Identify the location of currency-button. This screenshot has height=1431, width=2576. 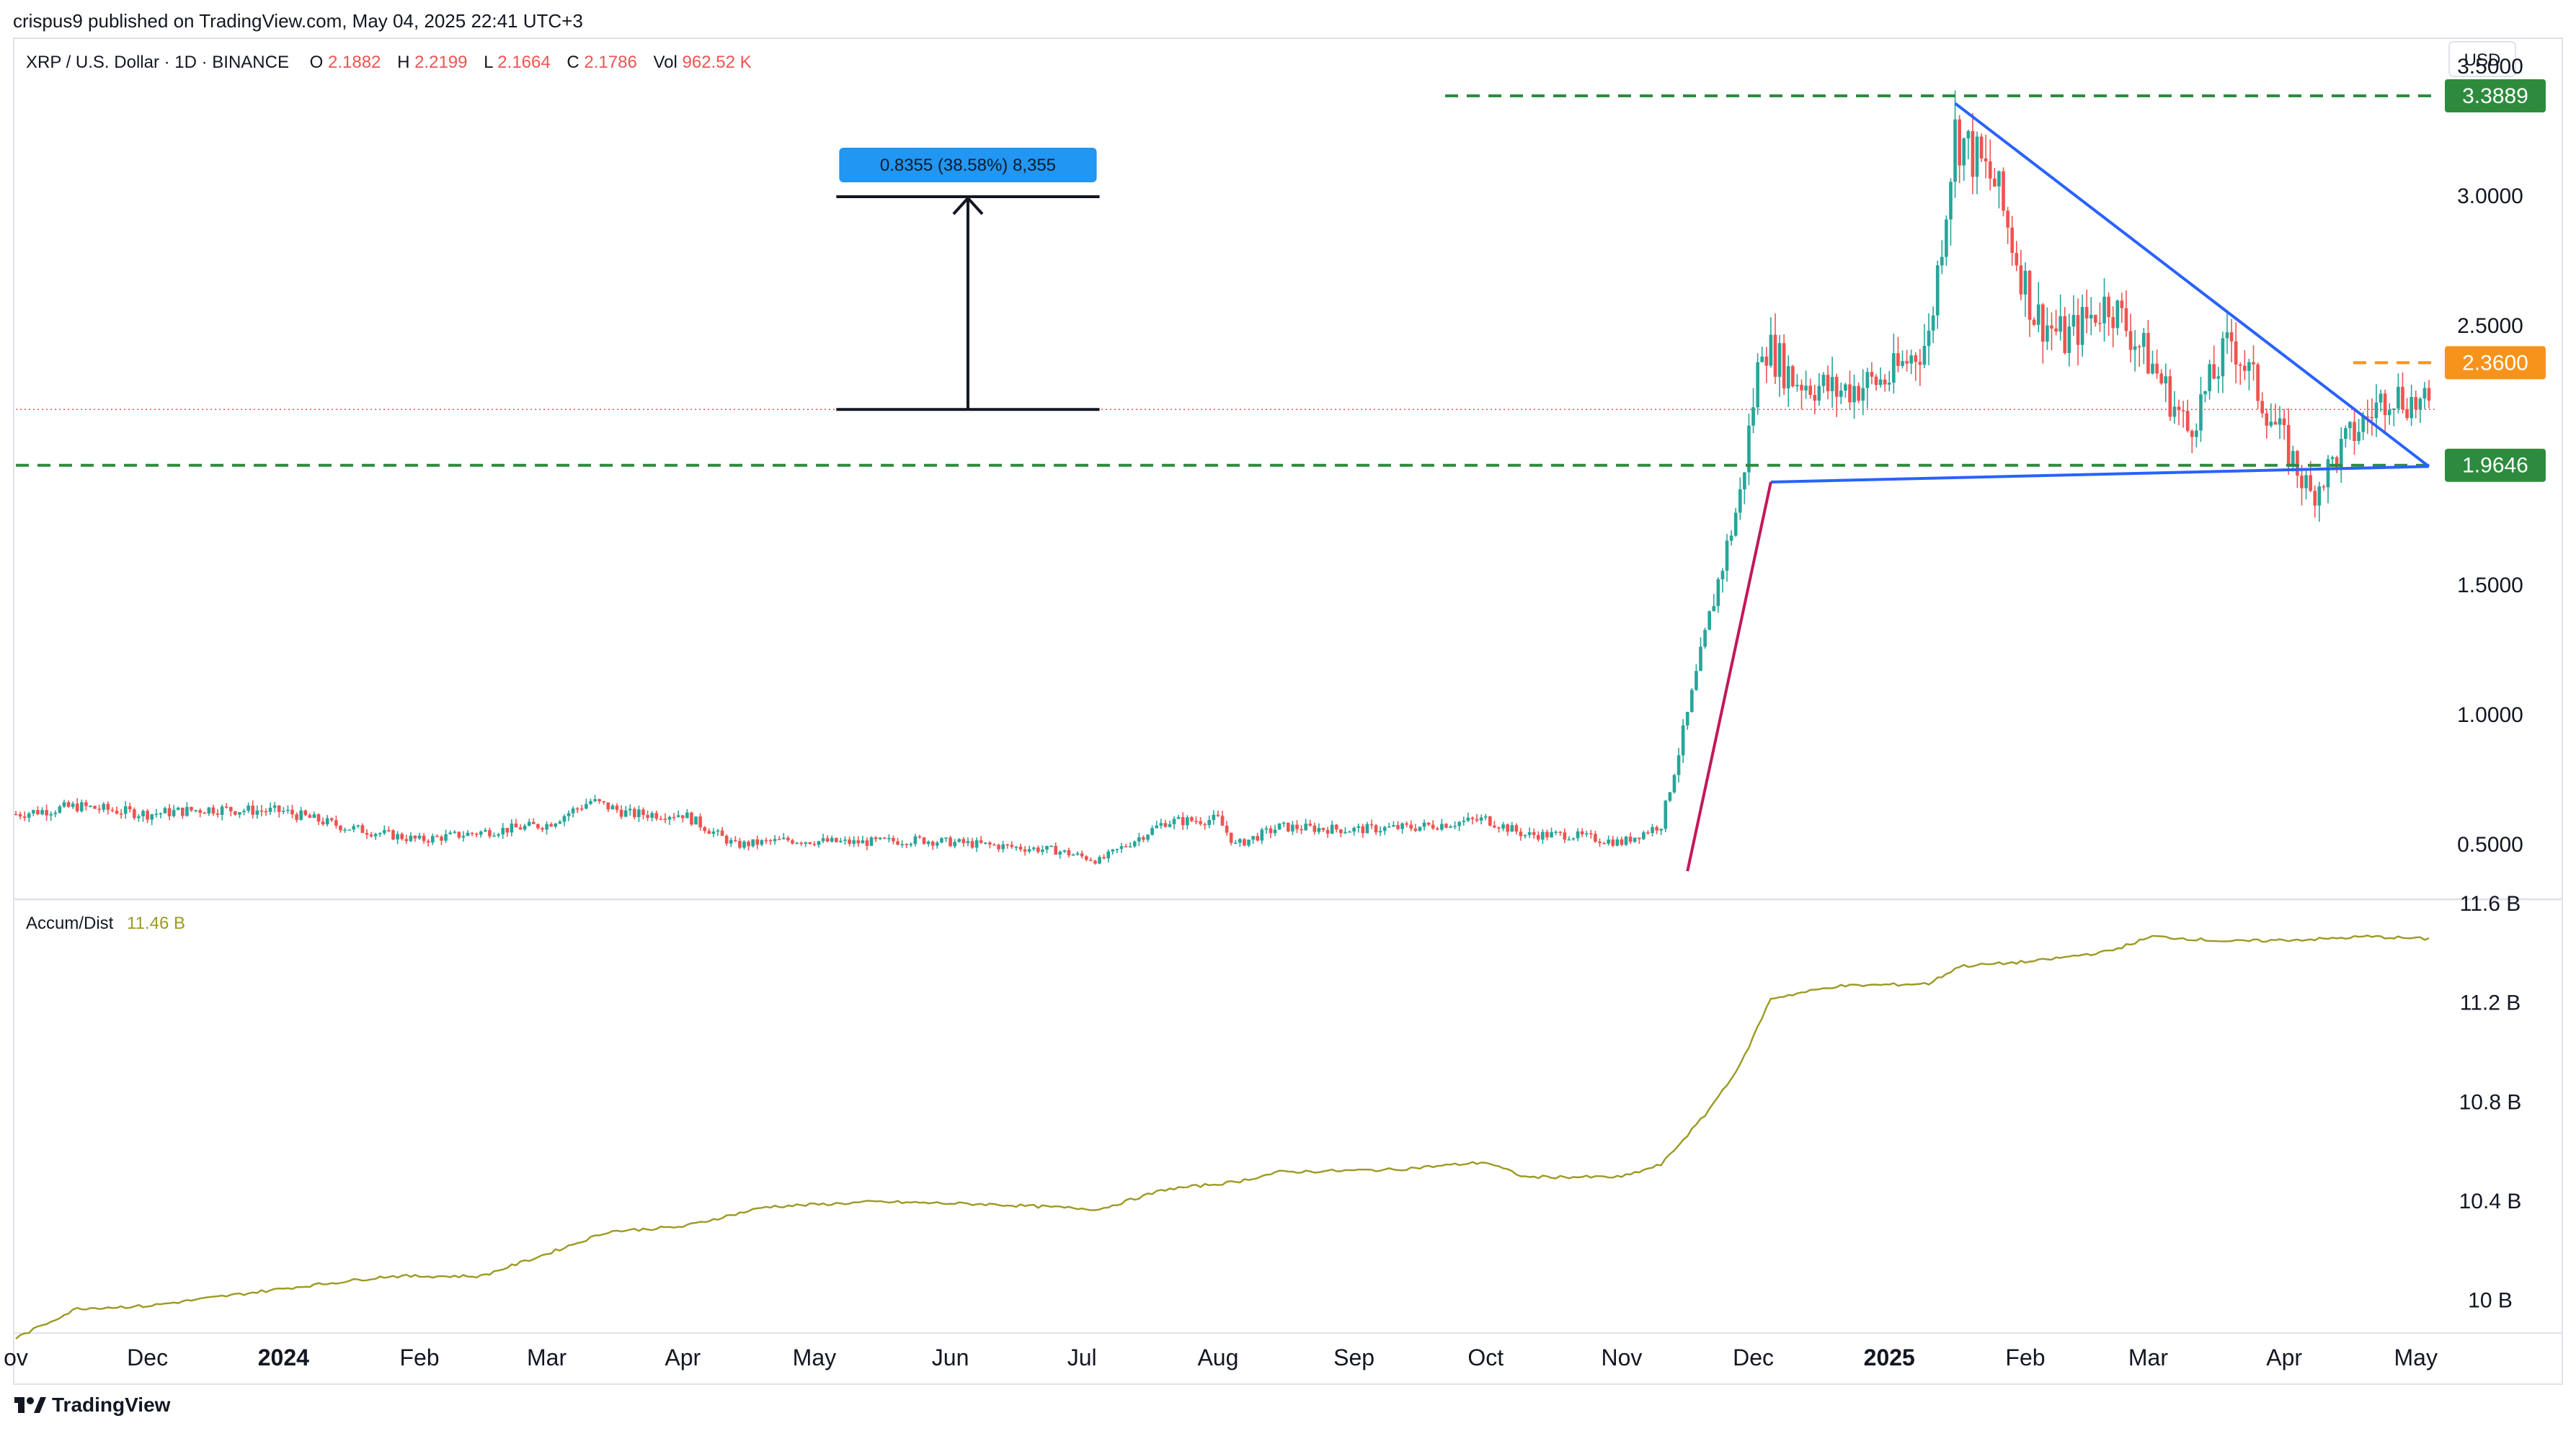
(2482, 59).